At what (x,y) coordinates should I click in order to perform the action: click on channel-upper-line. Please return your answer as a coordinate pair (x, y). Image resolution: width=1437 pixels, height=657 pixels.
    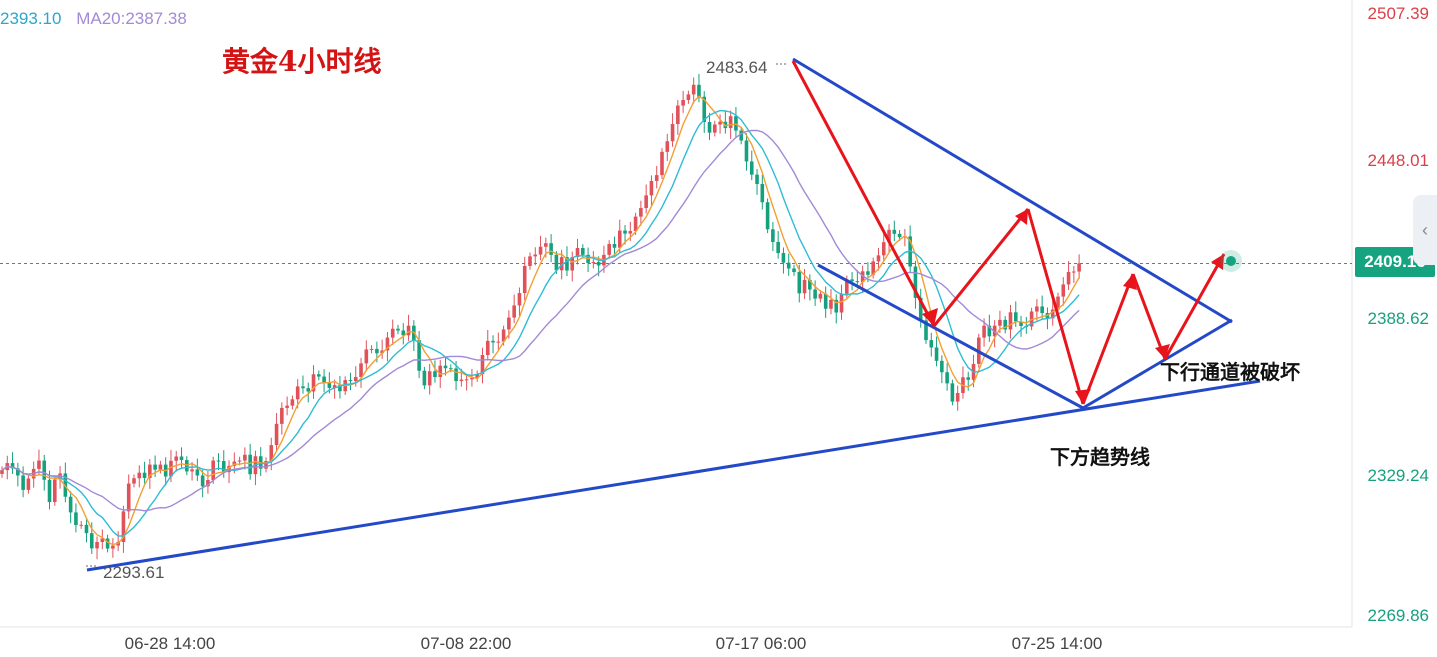
    Looking at the image, I should click on (1012, 190).